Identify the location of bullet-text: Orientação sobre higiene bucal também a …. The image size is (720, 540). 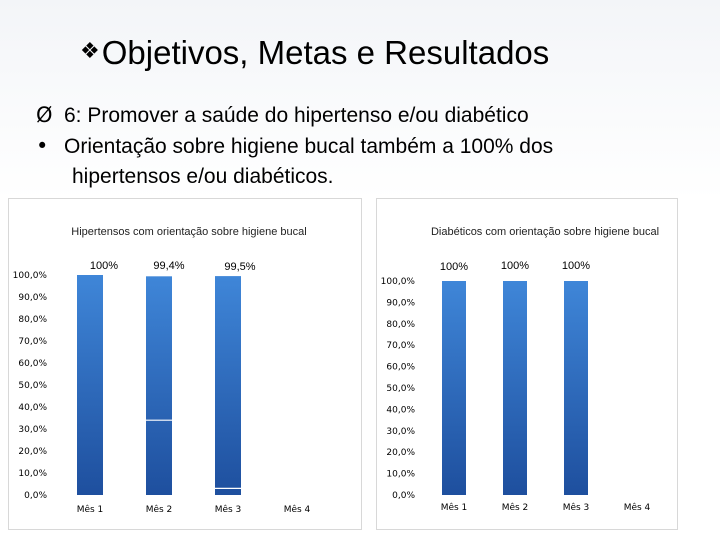
(309, 146).